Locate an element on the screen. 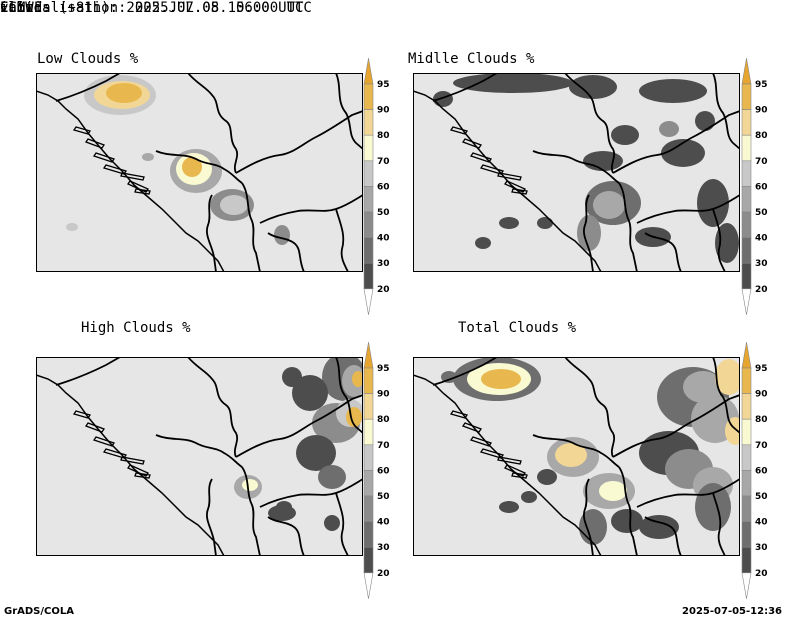 The image size is (800, 620). panel-title-total: Total Clouds % is located at coordinates (517, 328).